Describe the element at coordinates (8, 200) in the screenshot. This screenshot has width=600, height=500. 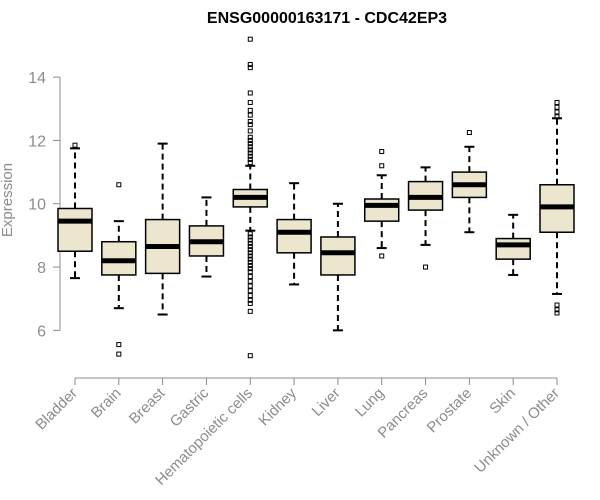
I see `y-axis-label: Expression` at that location.